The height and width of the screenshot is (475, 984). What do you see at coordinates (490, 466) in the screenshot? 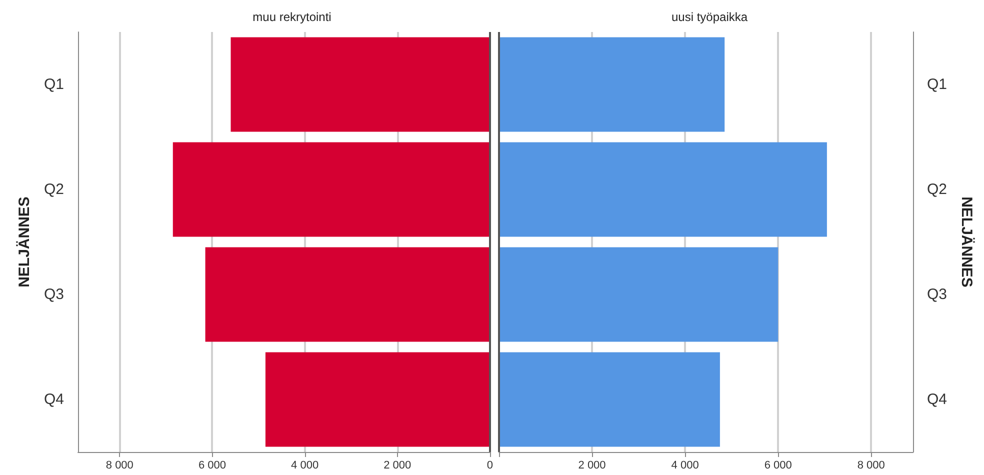
I see `x-tick-label: 0` at bounding box center [490, 466].